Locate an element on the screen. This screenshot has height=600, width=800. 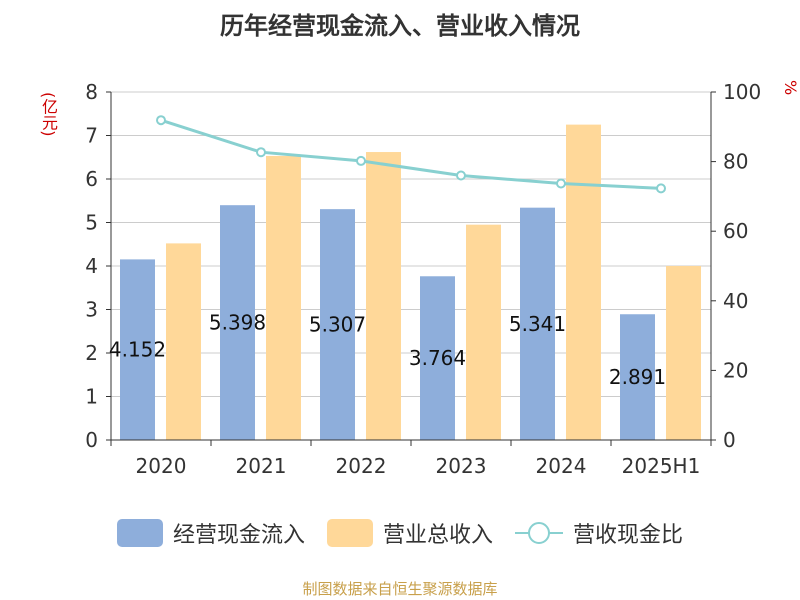
bar-cash-inflow-2025H1 is located at coordinates (637, 377).